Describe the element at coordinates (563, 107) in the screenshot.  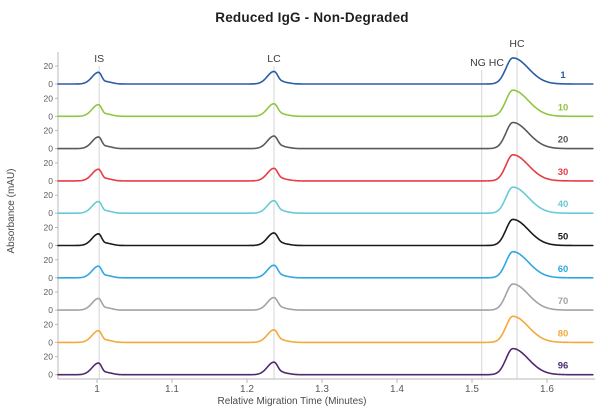
I see `trace-label-10: 10` at that location.